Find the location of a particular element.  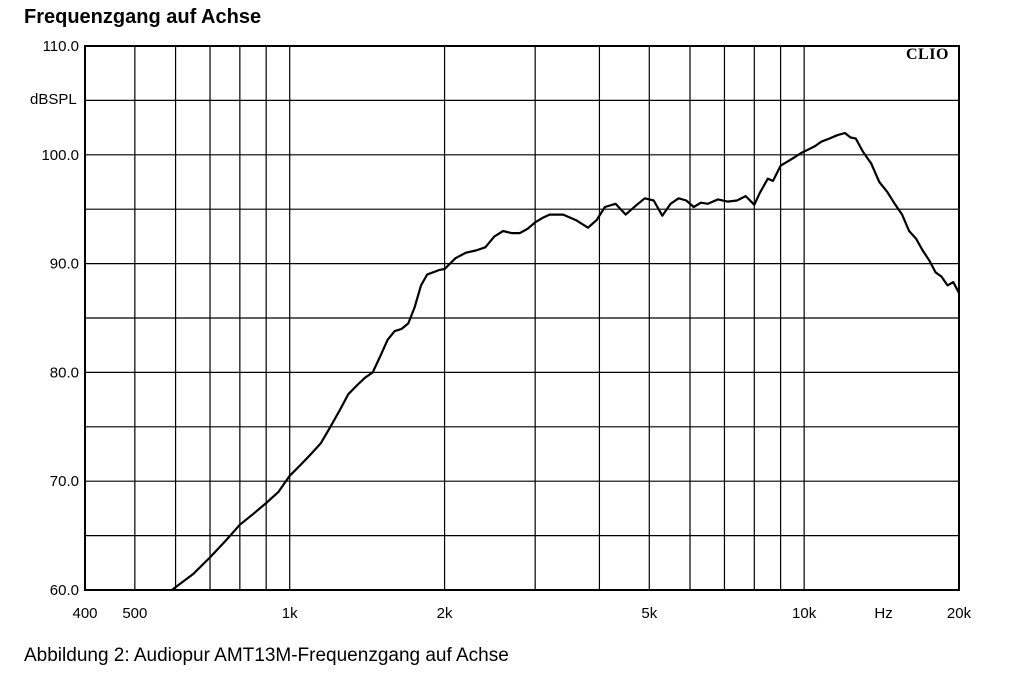

clio-logo: CLIO is located at coordinates (927, 54).